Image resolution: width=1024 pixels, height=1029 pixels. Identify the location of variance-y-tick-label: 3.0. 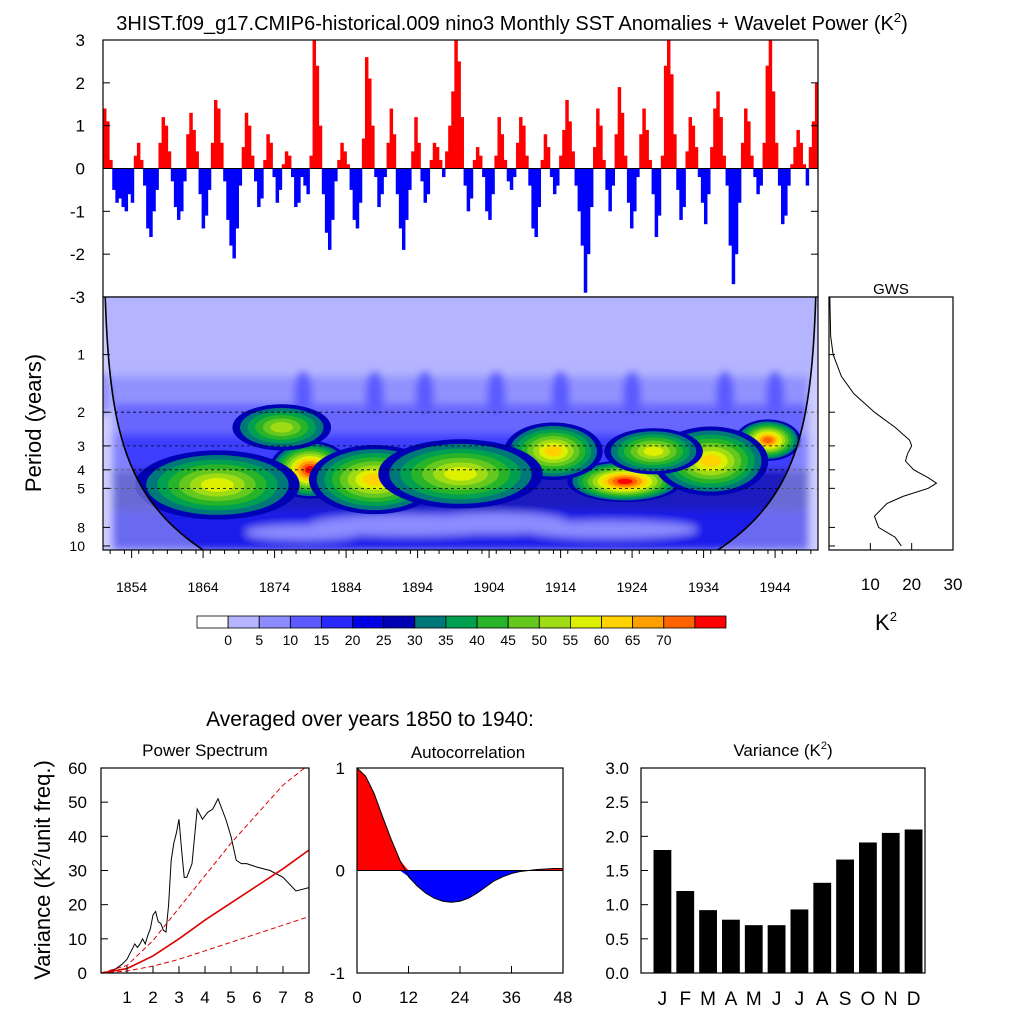
(617, 768).